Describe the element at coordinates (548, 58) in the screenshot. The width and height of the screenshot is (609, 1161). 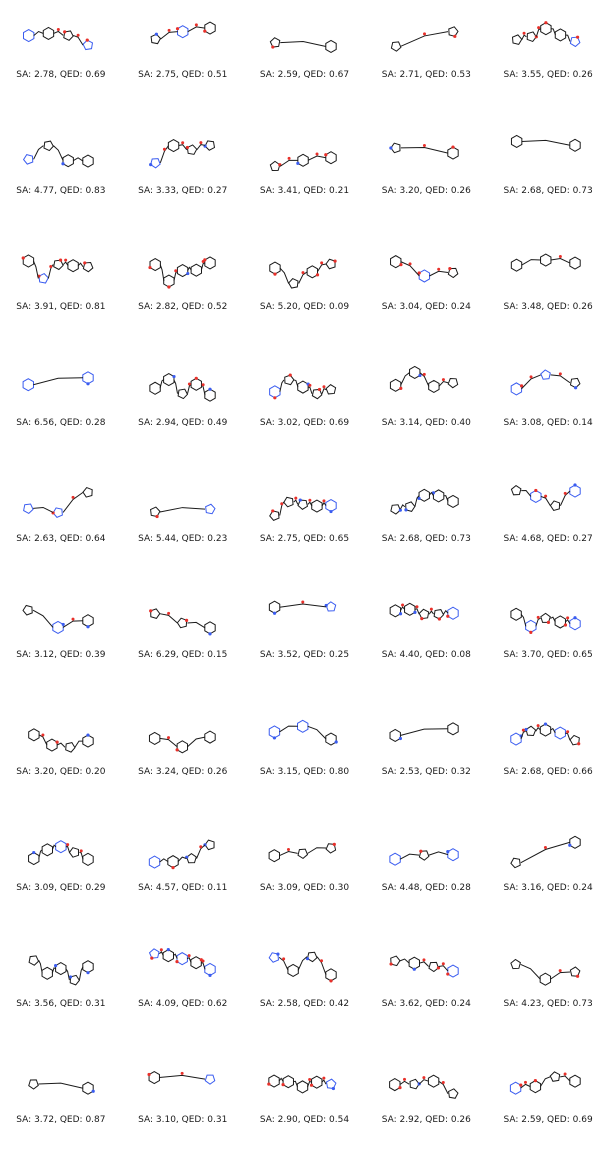
I see `molecule-cell: SA: 3.55, QED: 0.26` at that location.